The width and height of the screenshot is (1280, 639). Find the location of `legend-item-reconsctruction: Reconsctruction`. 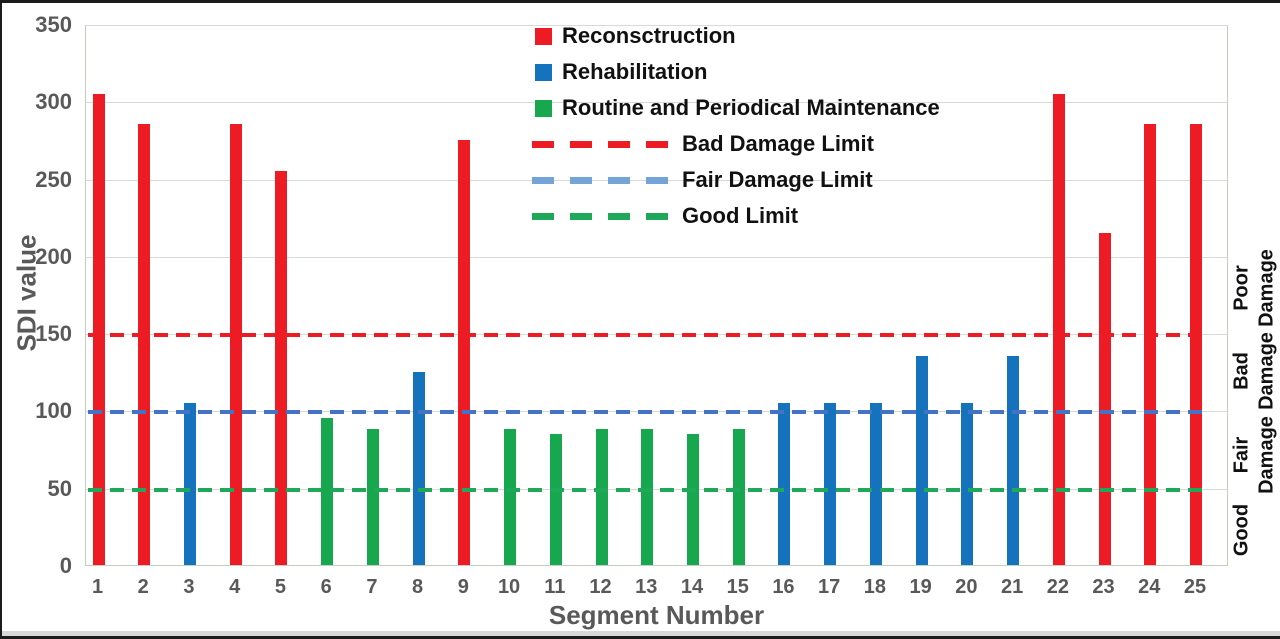

legend-item-reconsctruction: Reconsctruction is located at coordinates (736, 36).